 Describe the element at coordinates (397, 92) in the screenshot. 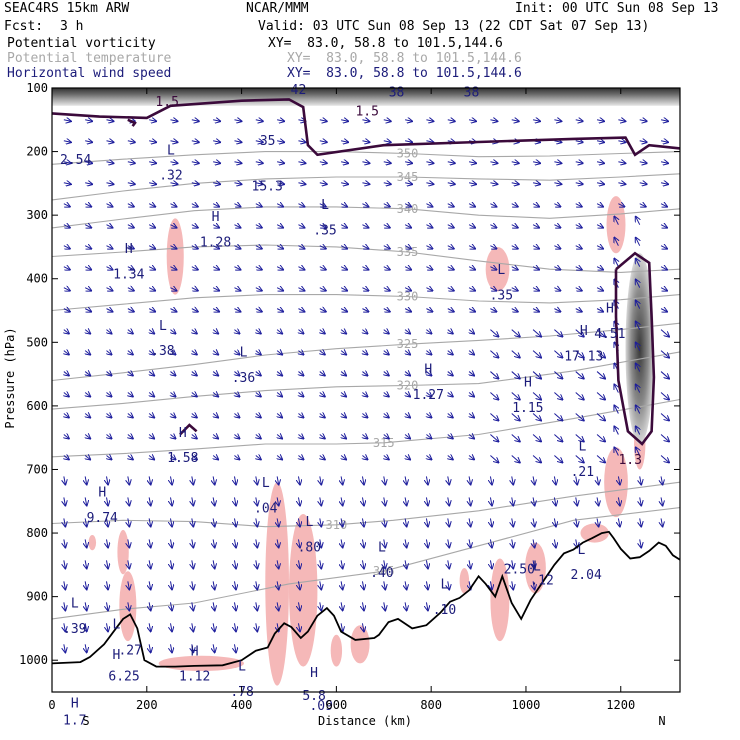

I see `annotation-label: 38` at that location.